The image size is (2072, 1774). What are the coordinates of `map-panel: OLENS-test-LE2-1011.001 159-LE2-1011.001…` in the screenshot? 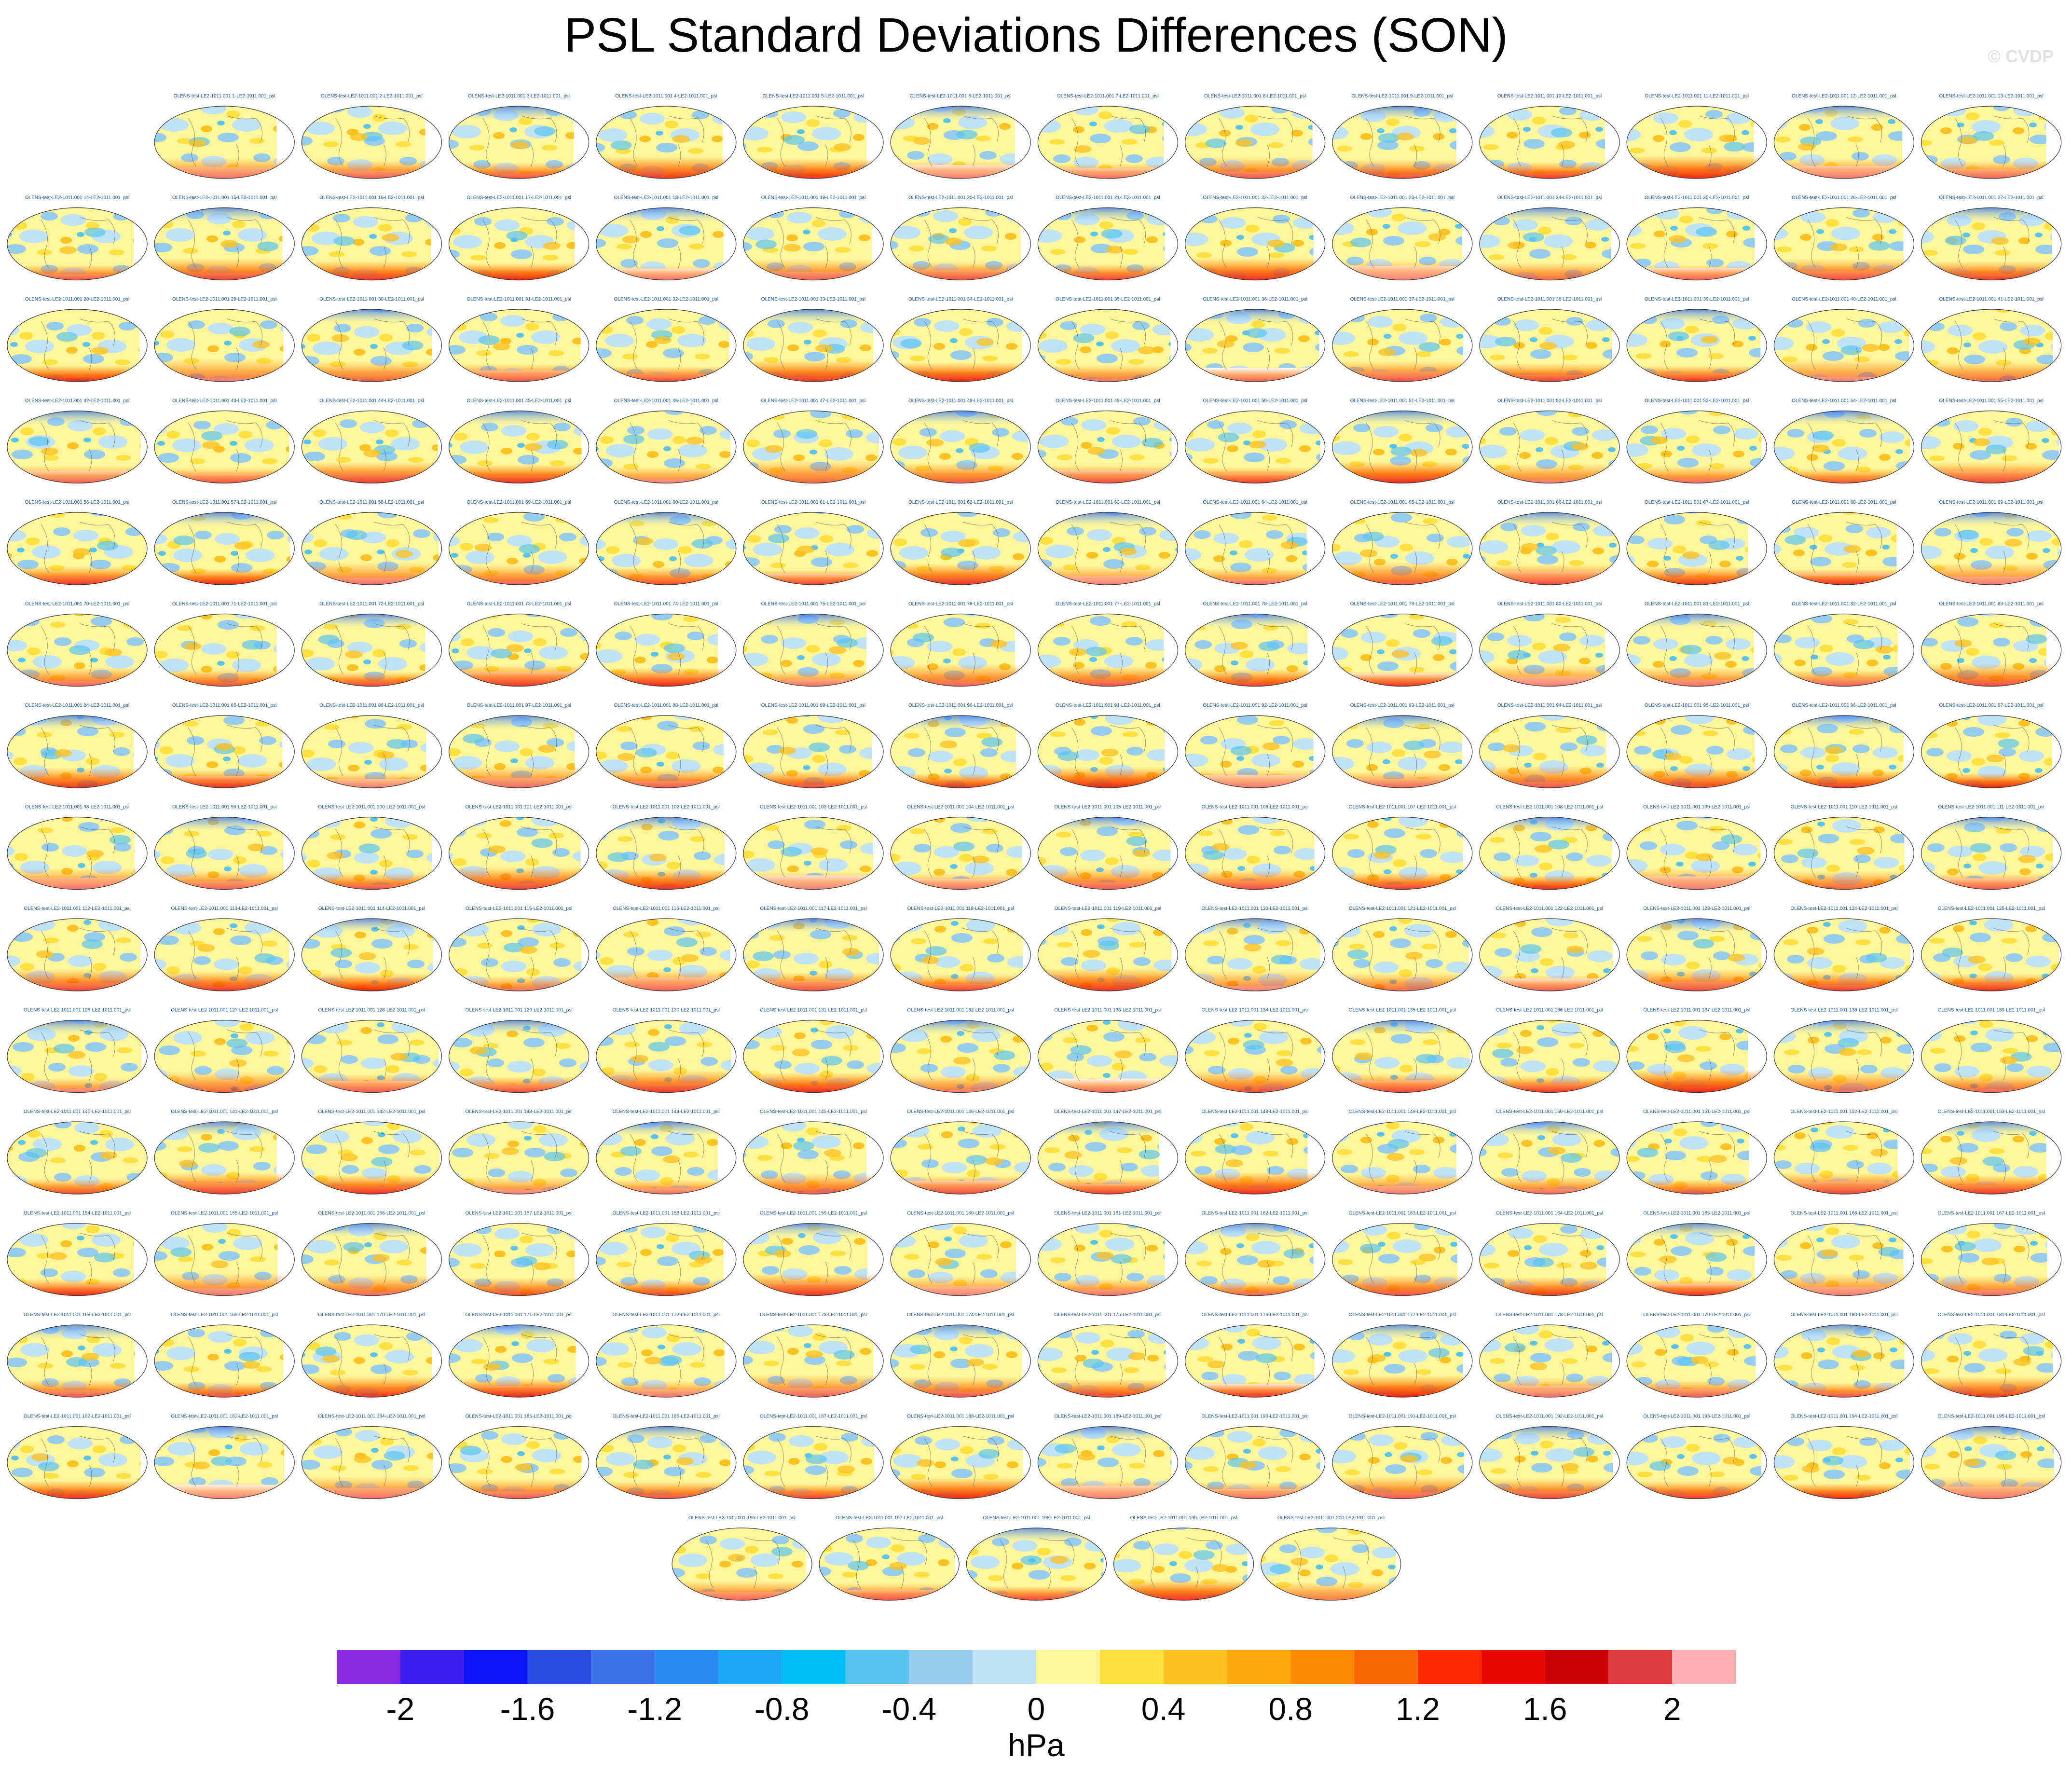 It's located at (813, 1253).